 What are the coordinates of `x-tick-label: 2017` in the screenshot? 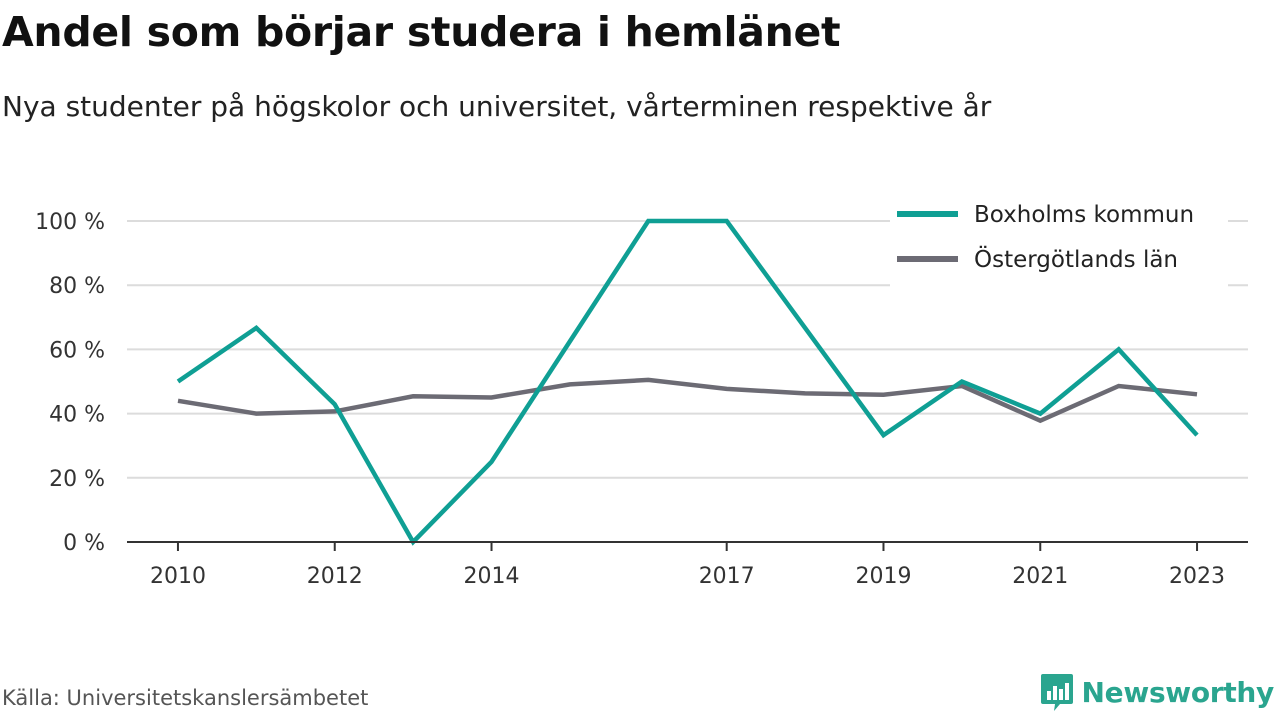 It's located at (727, 576).